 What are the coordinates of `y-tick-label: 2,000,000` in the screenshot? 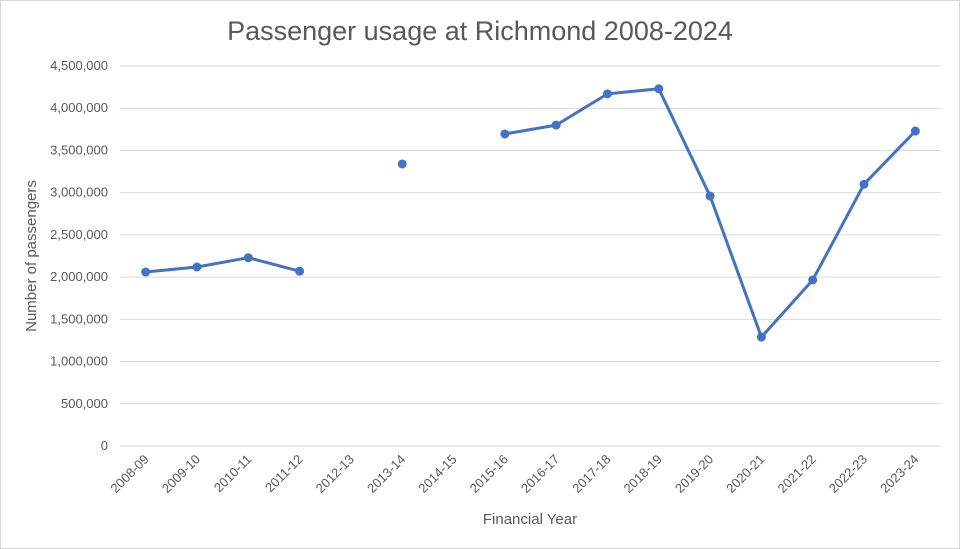 It's located at (79, 276).